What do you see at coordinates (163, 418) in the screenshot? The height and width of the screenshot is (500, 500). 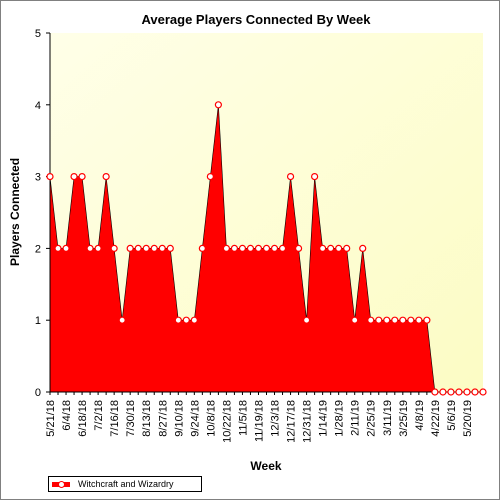 I see `x-tick-label: 8/27/18` at bounding box center [163, 418].